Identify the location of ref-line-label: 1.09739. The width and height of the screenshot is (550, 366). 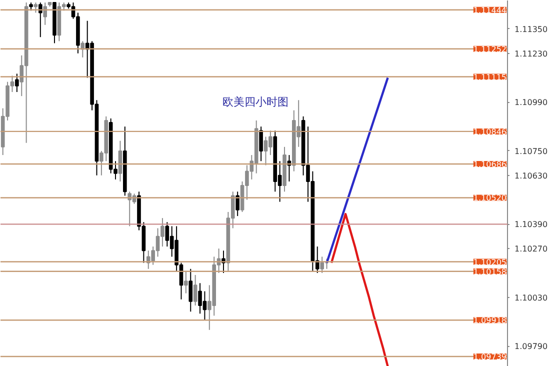
(490, 357).